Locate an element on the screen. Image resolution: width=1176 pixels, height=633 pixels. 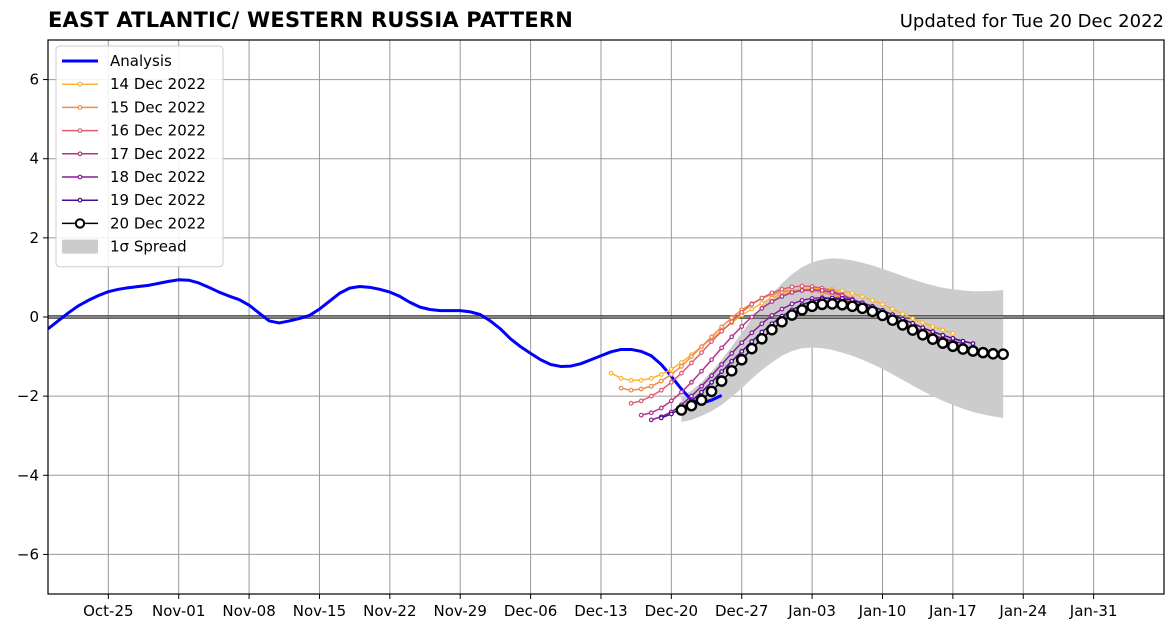
x-tick-label: Nov-15 is located at coordinates (319, 611).